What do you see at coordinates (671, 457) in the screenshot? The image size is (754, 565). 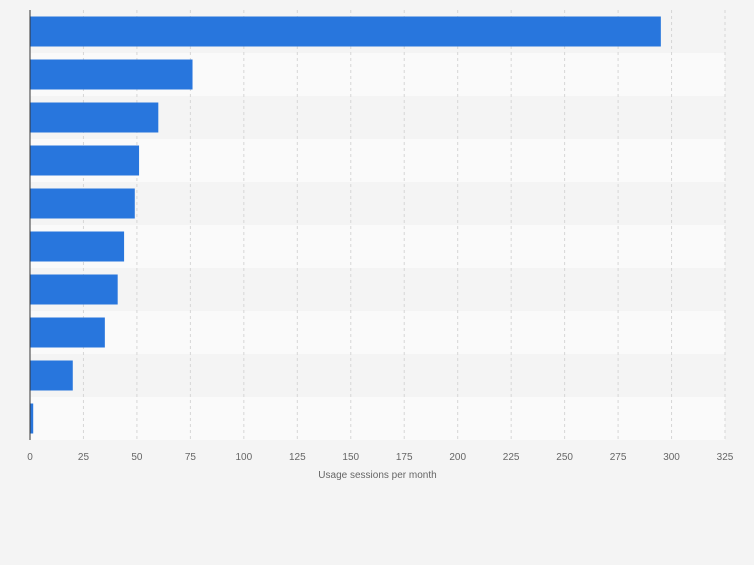 I see `x-tick-label: 300` at bounding box center [671, 457].